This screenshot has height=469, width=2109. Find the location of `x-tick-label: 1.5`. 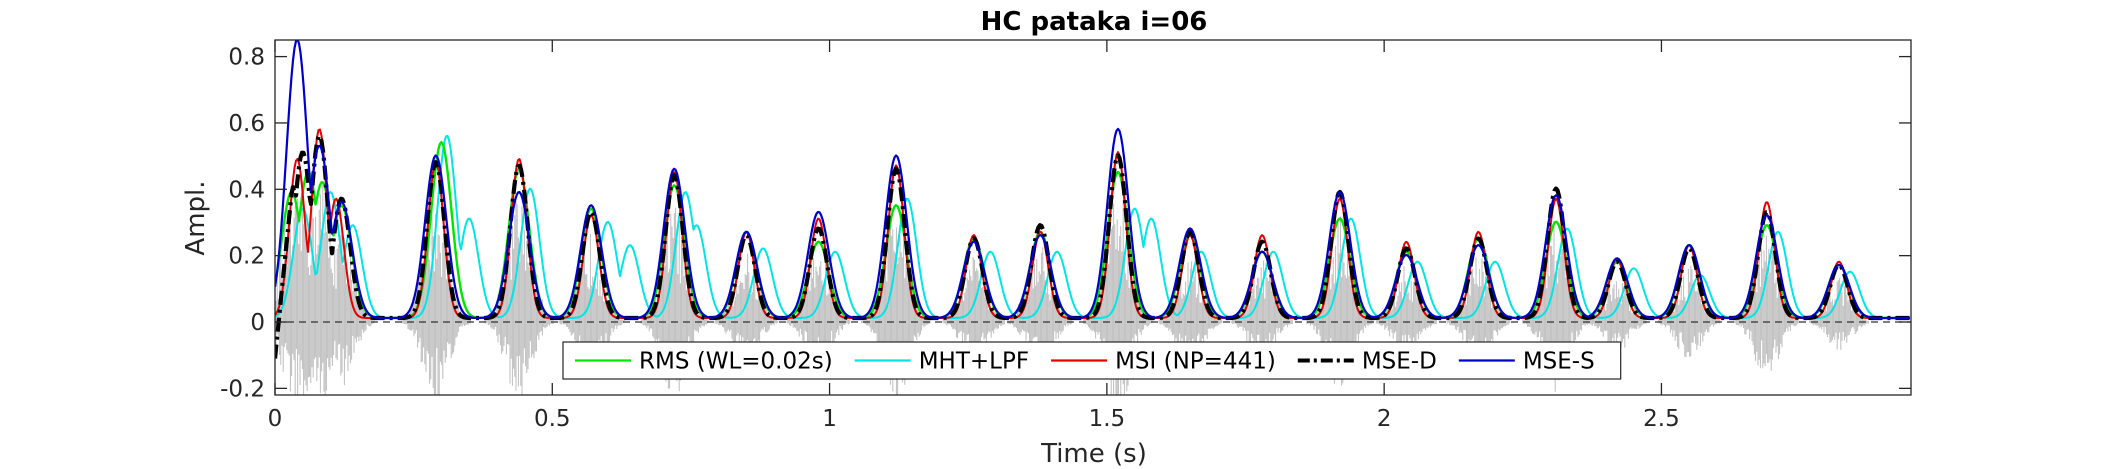

x-tick-label: 1.5 is located at coordinates (1107, 419).